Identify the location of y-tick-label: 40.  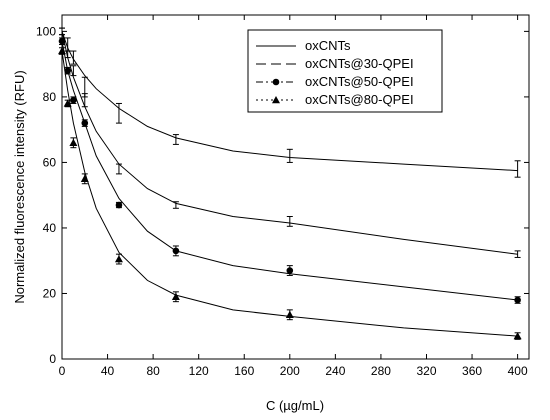
(50, 228).